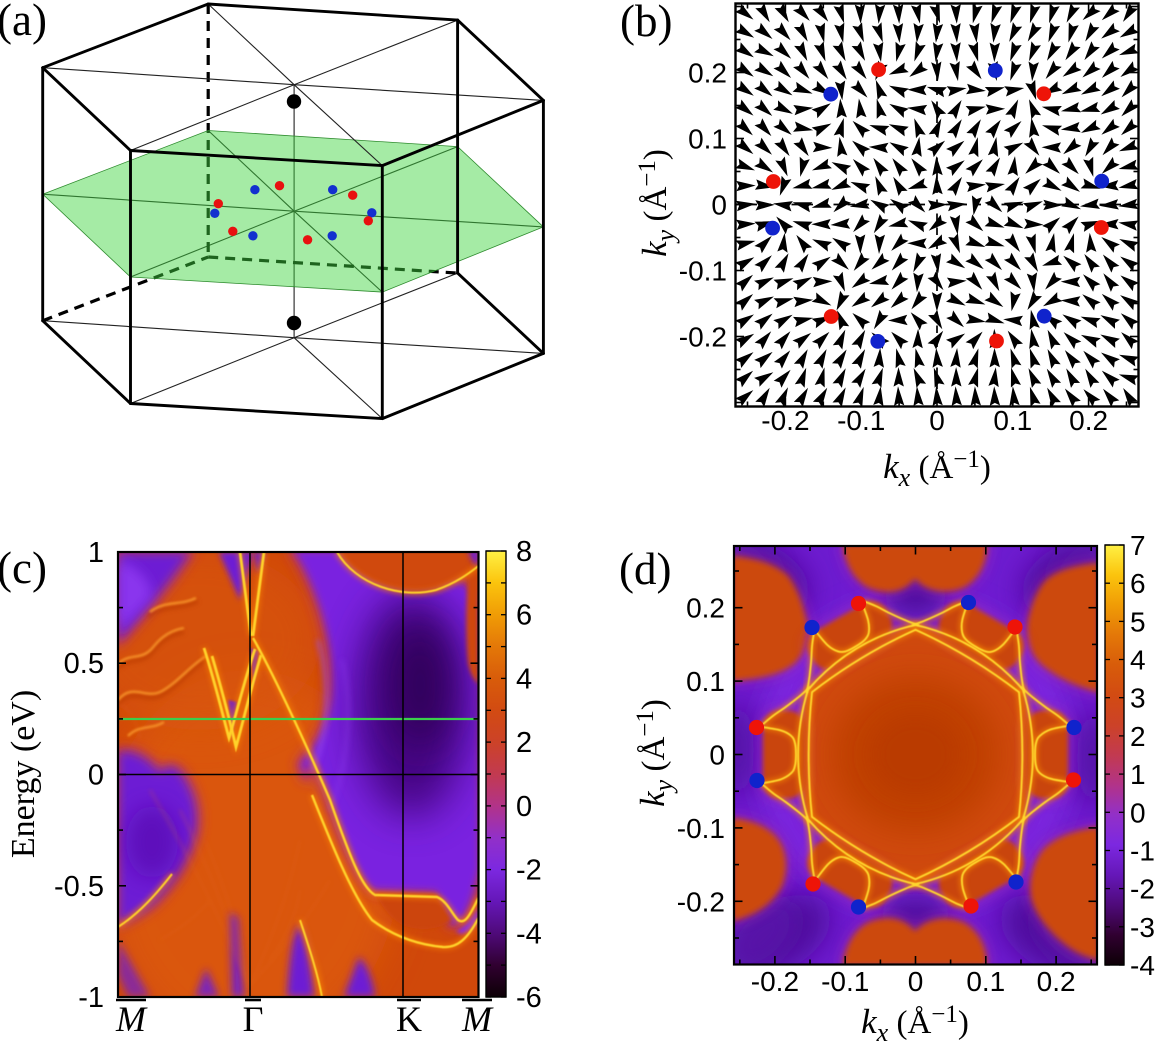 The width and height of the screenshot is (1156, 1041). Describe the element at coordinates (253, 1019) in the screenshot. I see `svg-text: Γ` at that location.